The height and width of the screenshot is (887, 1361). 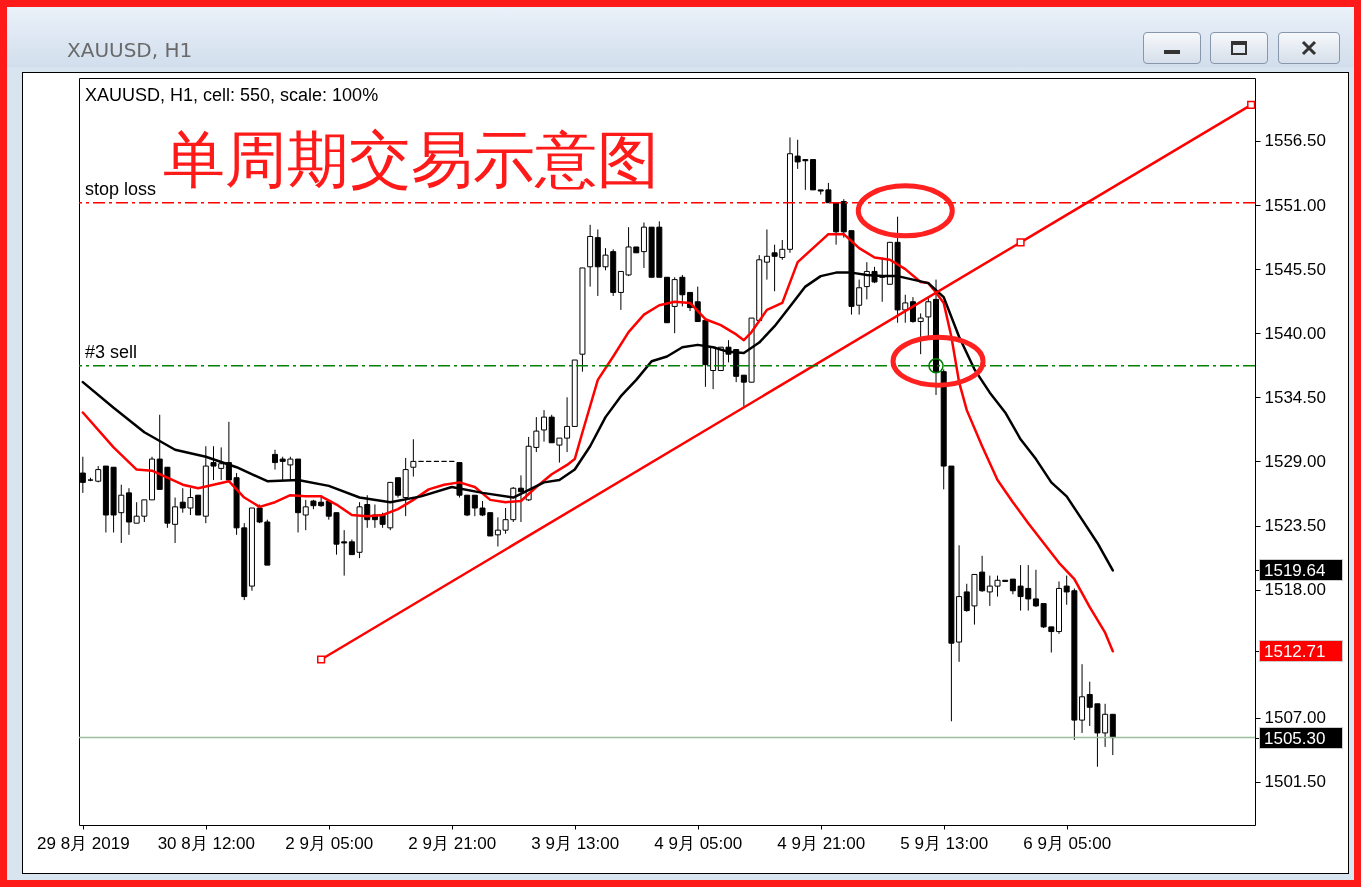 What do you see at coordinates (232, 95) in the screenshot?
I see `chart-subtitle: XAUUSD, H1, cell: 550, scale: 100%` at bounding box center [232, 95].